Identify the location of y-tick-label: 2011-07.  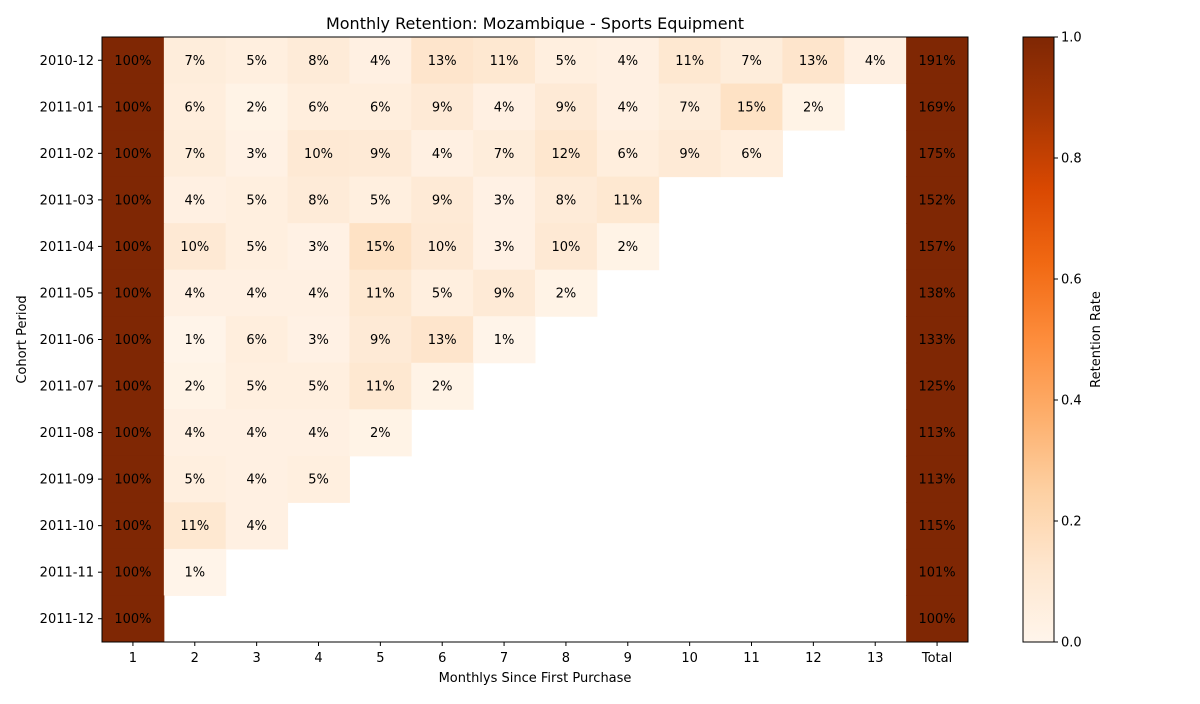
(67, 387).